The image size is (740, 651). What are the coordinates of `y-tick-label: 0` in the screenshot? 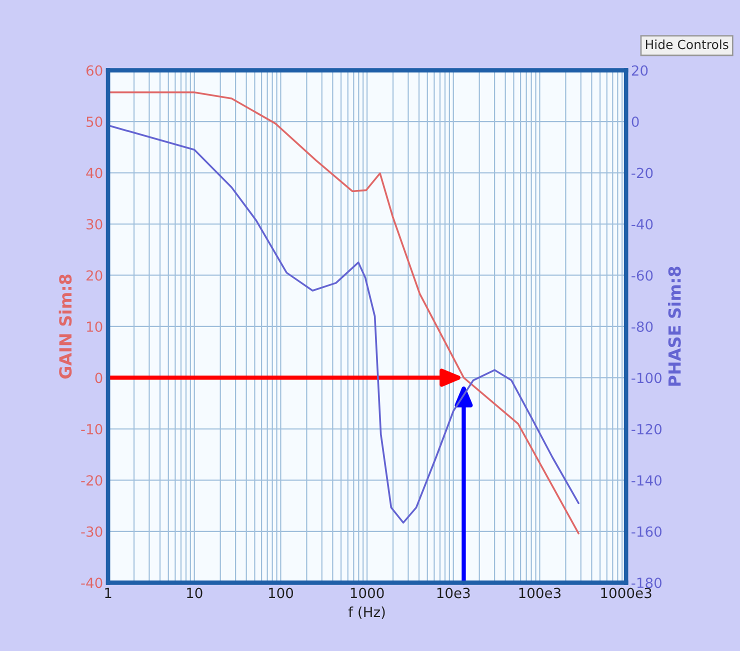 It's located at (98, 378).